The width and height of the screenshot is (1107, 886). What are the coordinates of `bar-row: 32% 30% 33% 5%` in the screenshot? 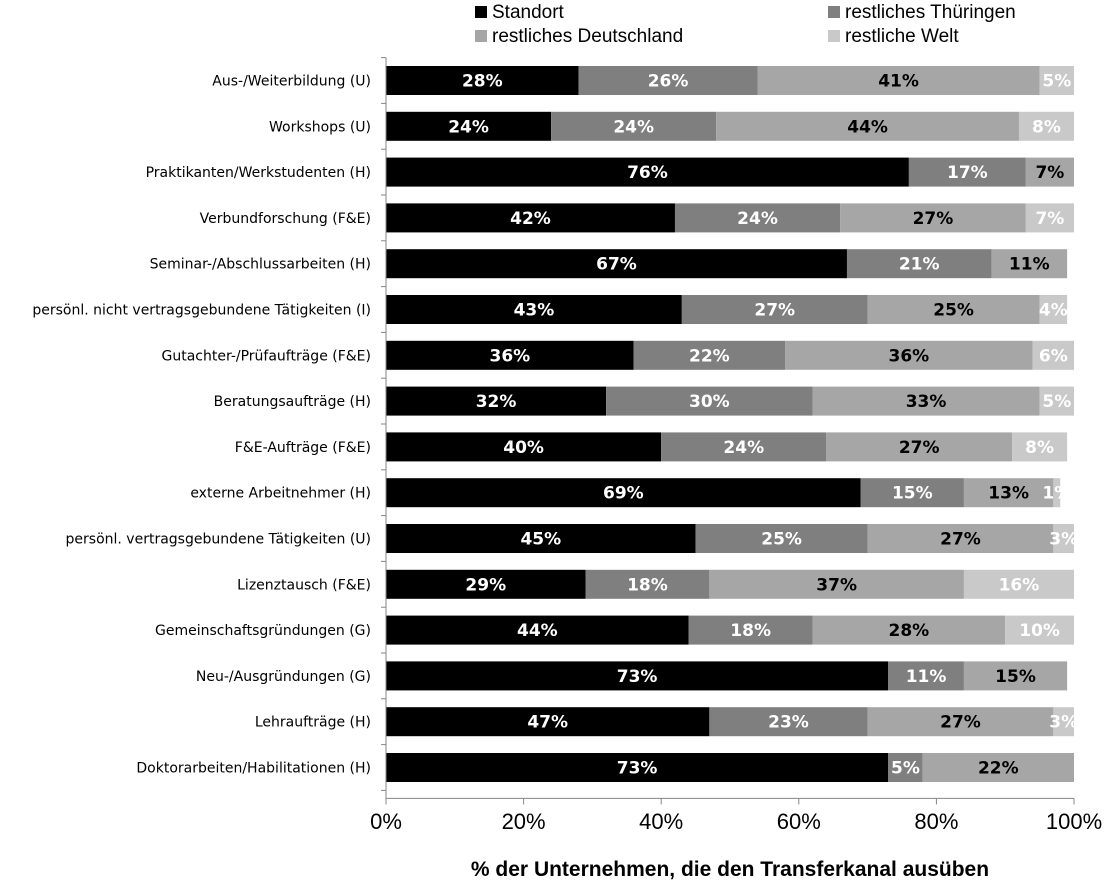 It's located at (730, 401).